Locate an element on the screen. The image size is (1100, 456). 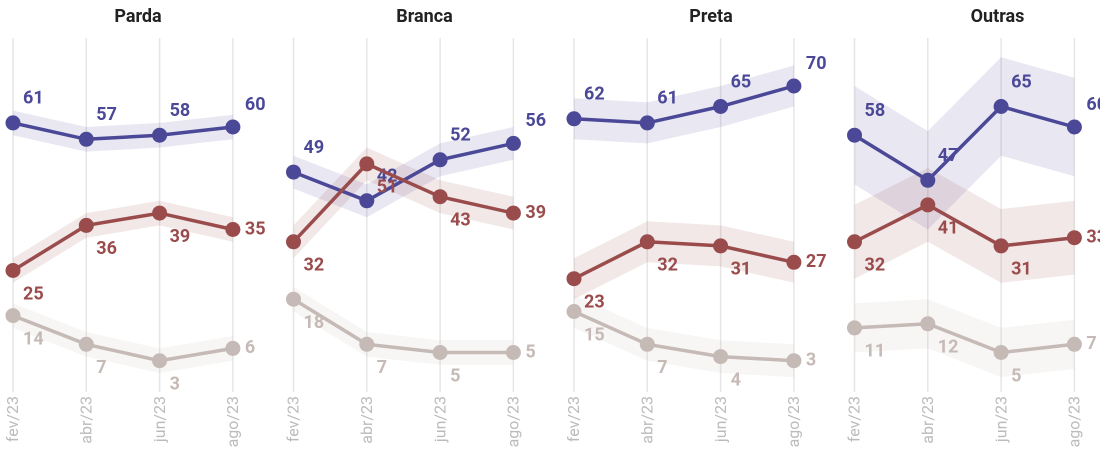
value-label: 18 is located at coordinates (314, 322).